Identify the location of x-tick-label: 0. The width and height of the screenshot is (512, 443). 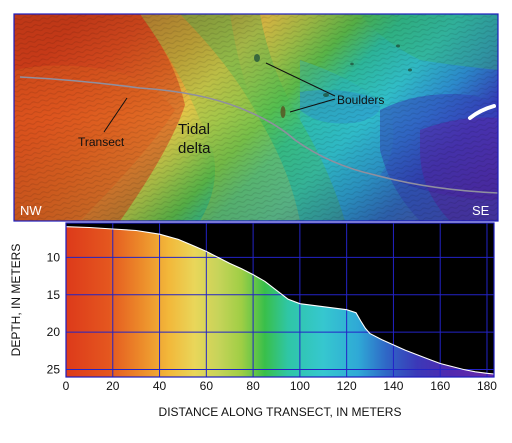
(66, 386).